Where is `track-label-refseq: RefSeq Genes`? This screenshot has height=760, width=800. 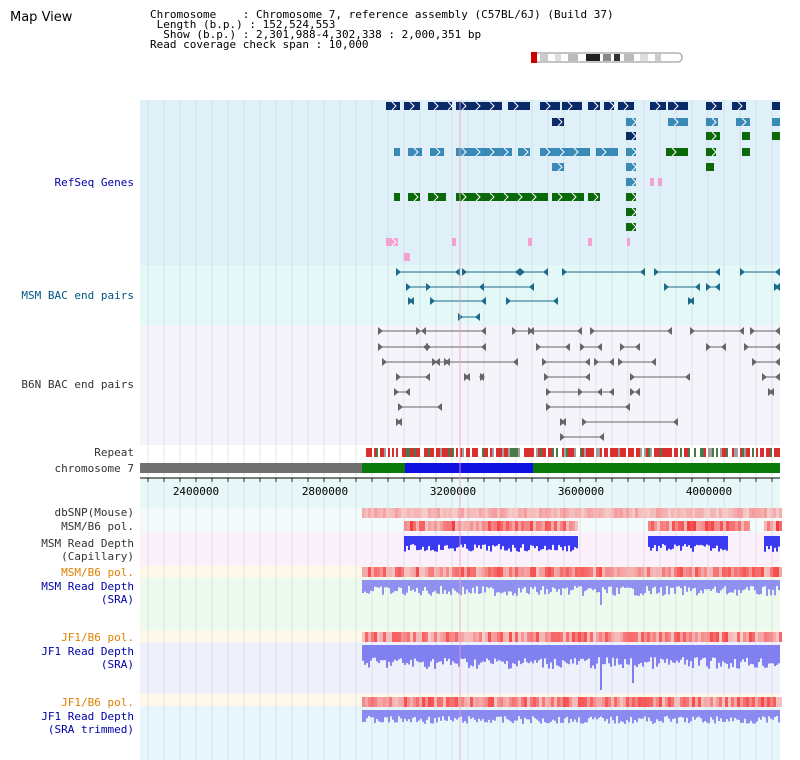
track-label-refseq: RefSeq Genes is located at coordinates (94, 182).